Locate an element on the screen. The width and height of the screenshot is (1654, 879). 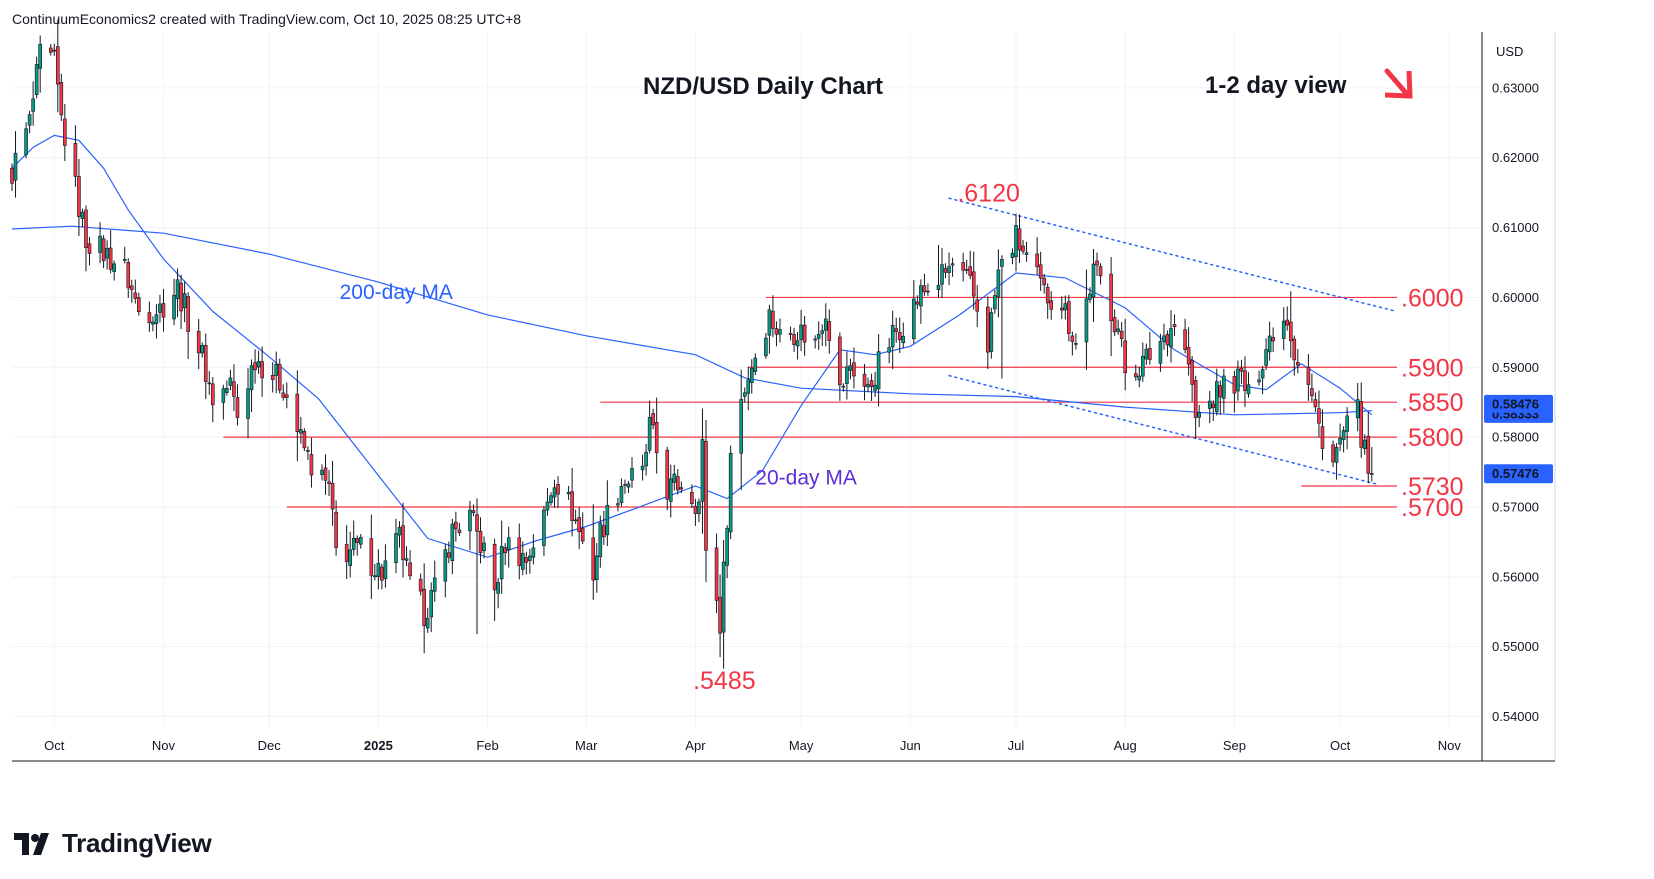
x-tick-label: May is located at coordinates (801, 745).